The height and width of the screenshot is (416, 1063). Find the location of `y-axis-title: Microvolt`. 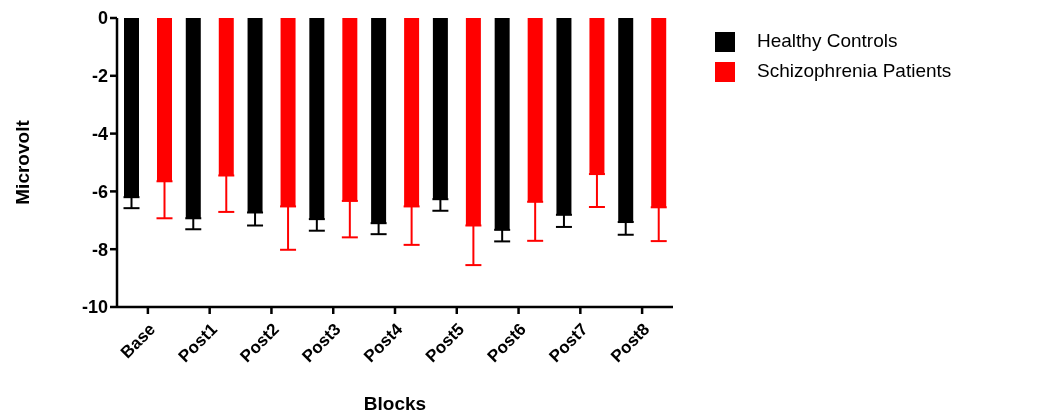

y-axis-title: Microvolt is located at coordinates (22, 162).